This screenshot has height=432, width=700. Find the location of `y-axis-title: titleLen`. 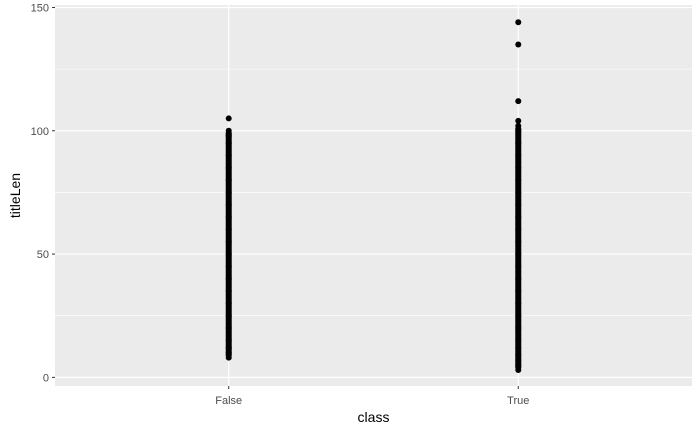

y-axis-title: titleLen is located at coordinates (15, 195).